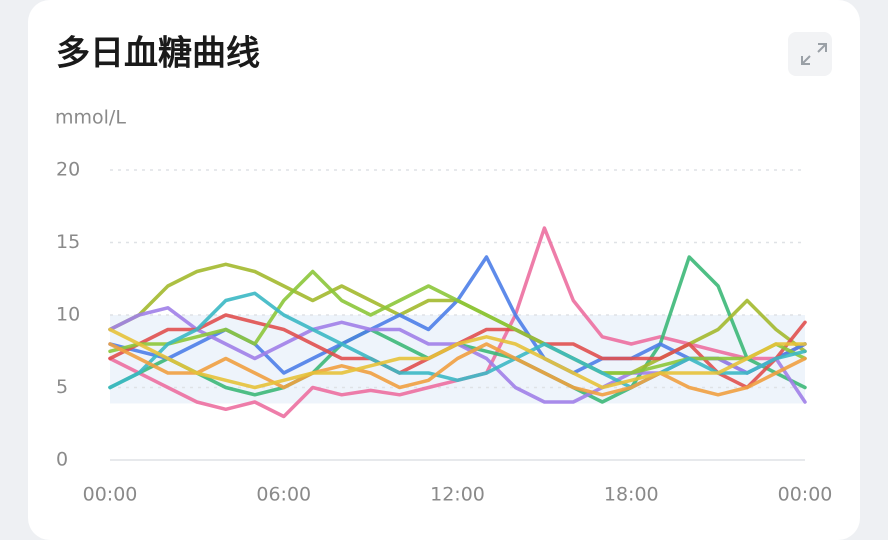  Describe the element at coordinates (68, 170) in the screenshot. I see `y-tick-label: 20` at that location.